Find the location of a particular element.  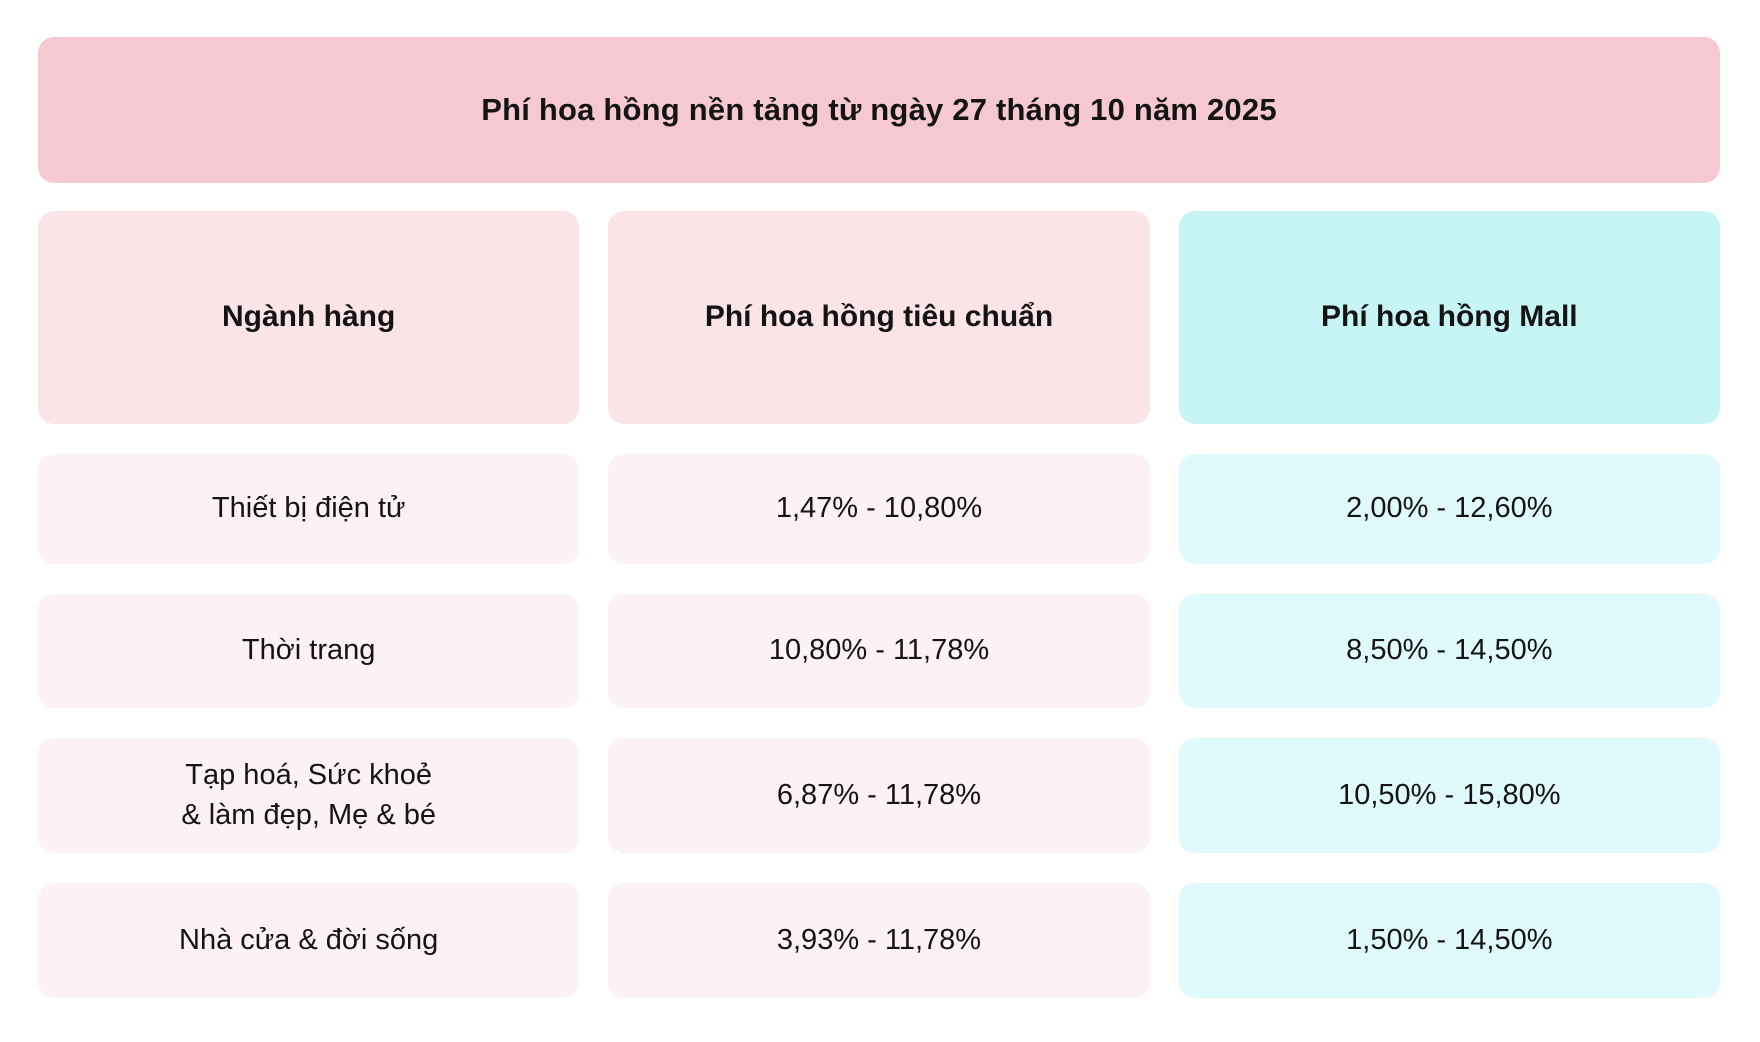

table-row-1-category: Thiết bị điện tử is located at coordinates (309, 509).